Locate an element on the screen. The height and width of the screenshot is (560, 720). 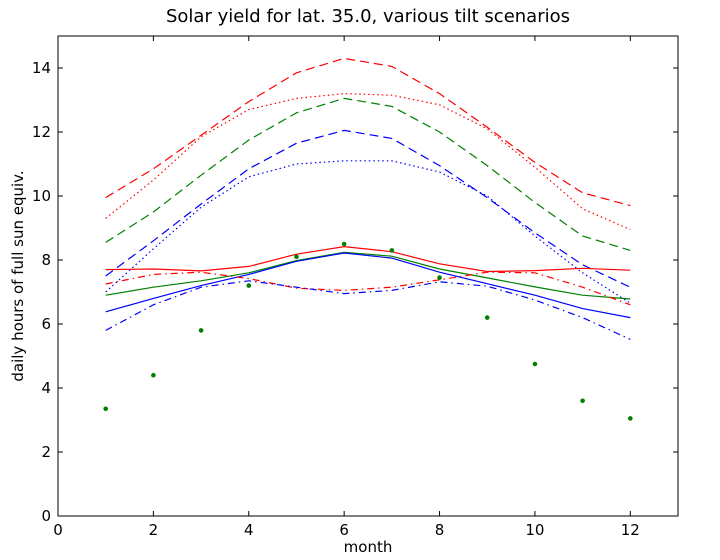
x-tick-label: 4 is located at coordinates (249, 530).